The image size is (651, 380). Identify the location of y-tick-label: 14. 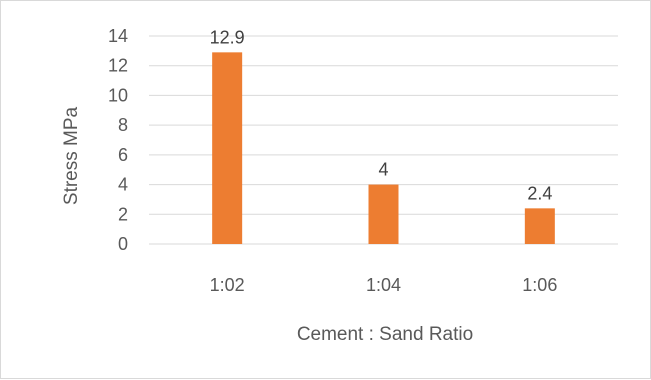
(118, 36).